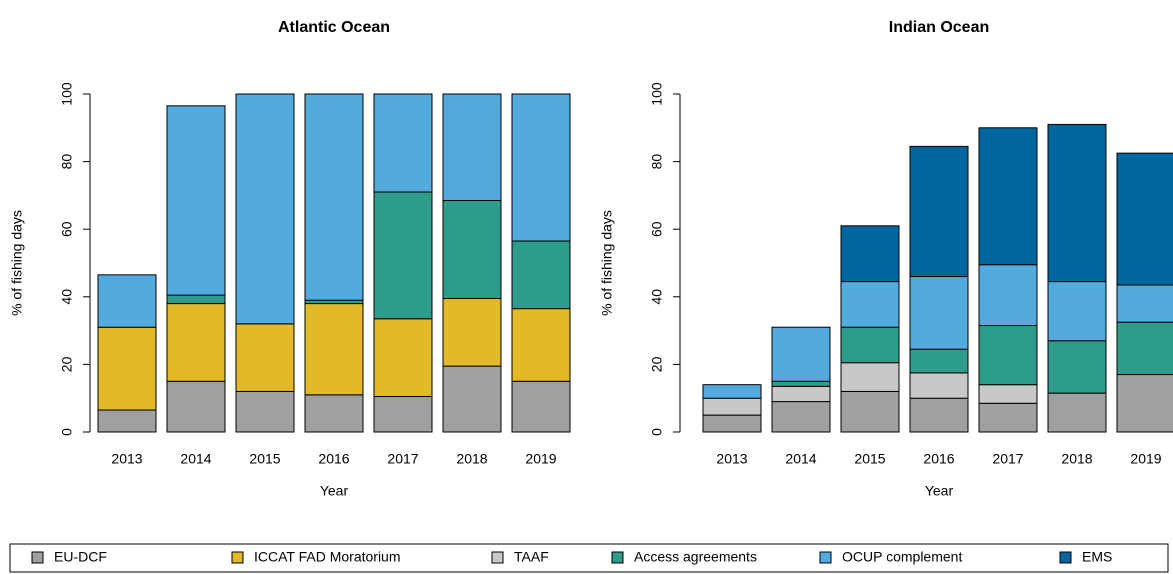 The width and height of the screenshot is (1173, 574). What do you see at coordinates (327, 557) in the screenshot?
I see `legend-label: ICCAT FAD Moratorium` at bounding box center [327, 557].